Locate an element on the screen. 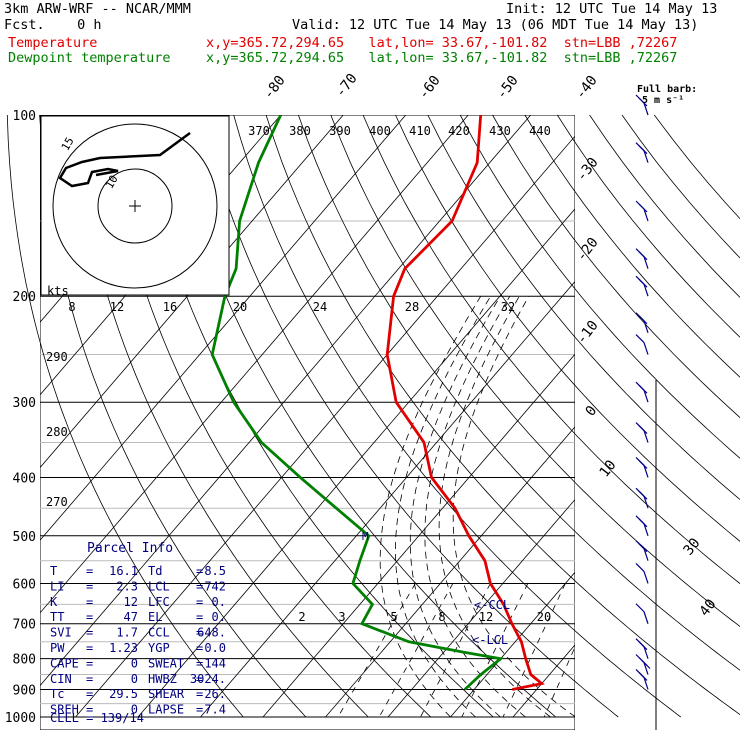  parcel-key-ygp: YGP is located at coordinates (159, 648).